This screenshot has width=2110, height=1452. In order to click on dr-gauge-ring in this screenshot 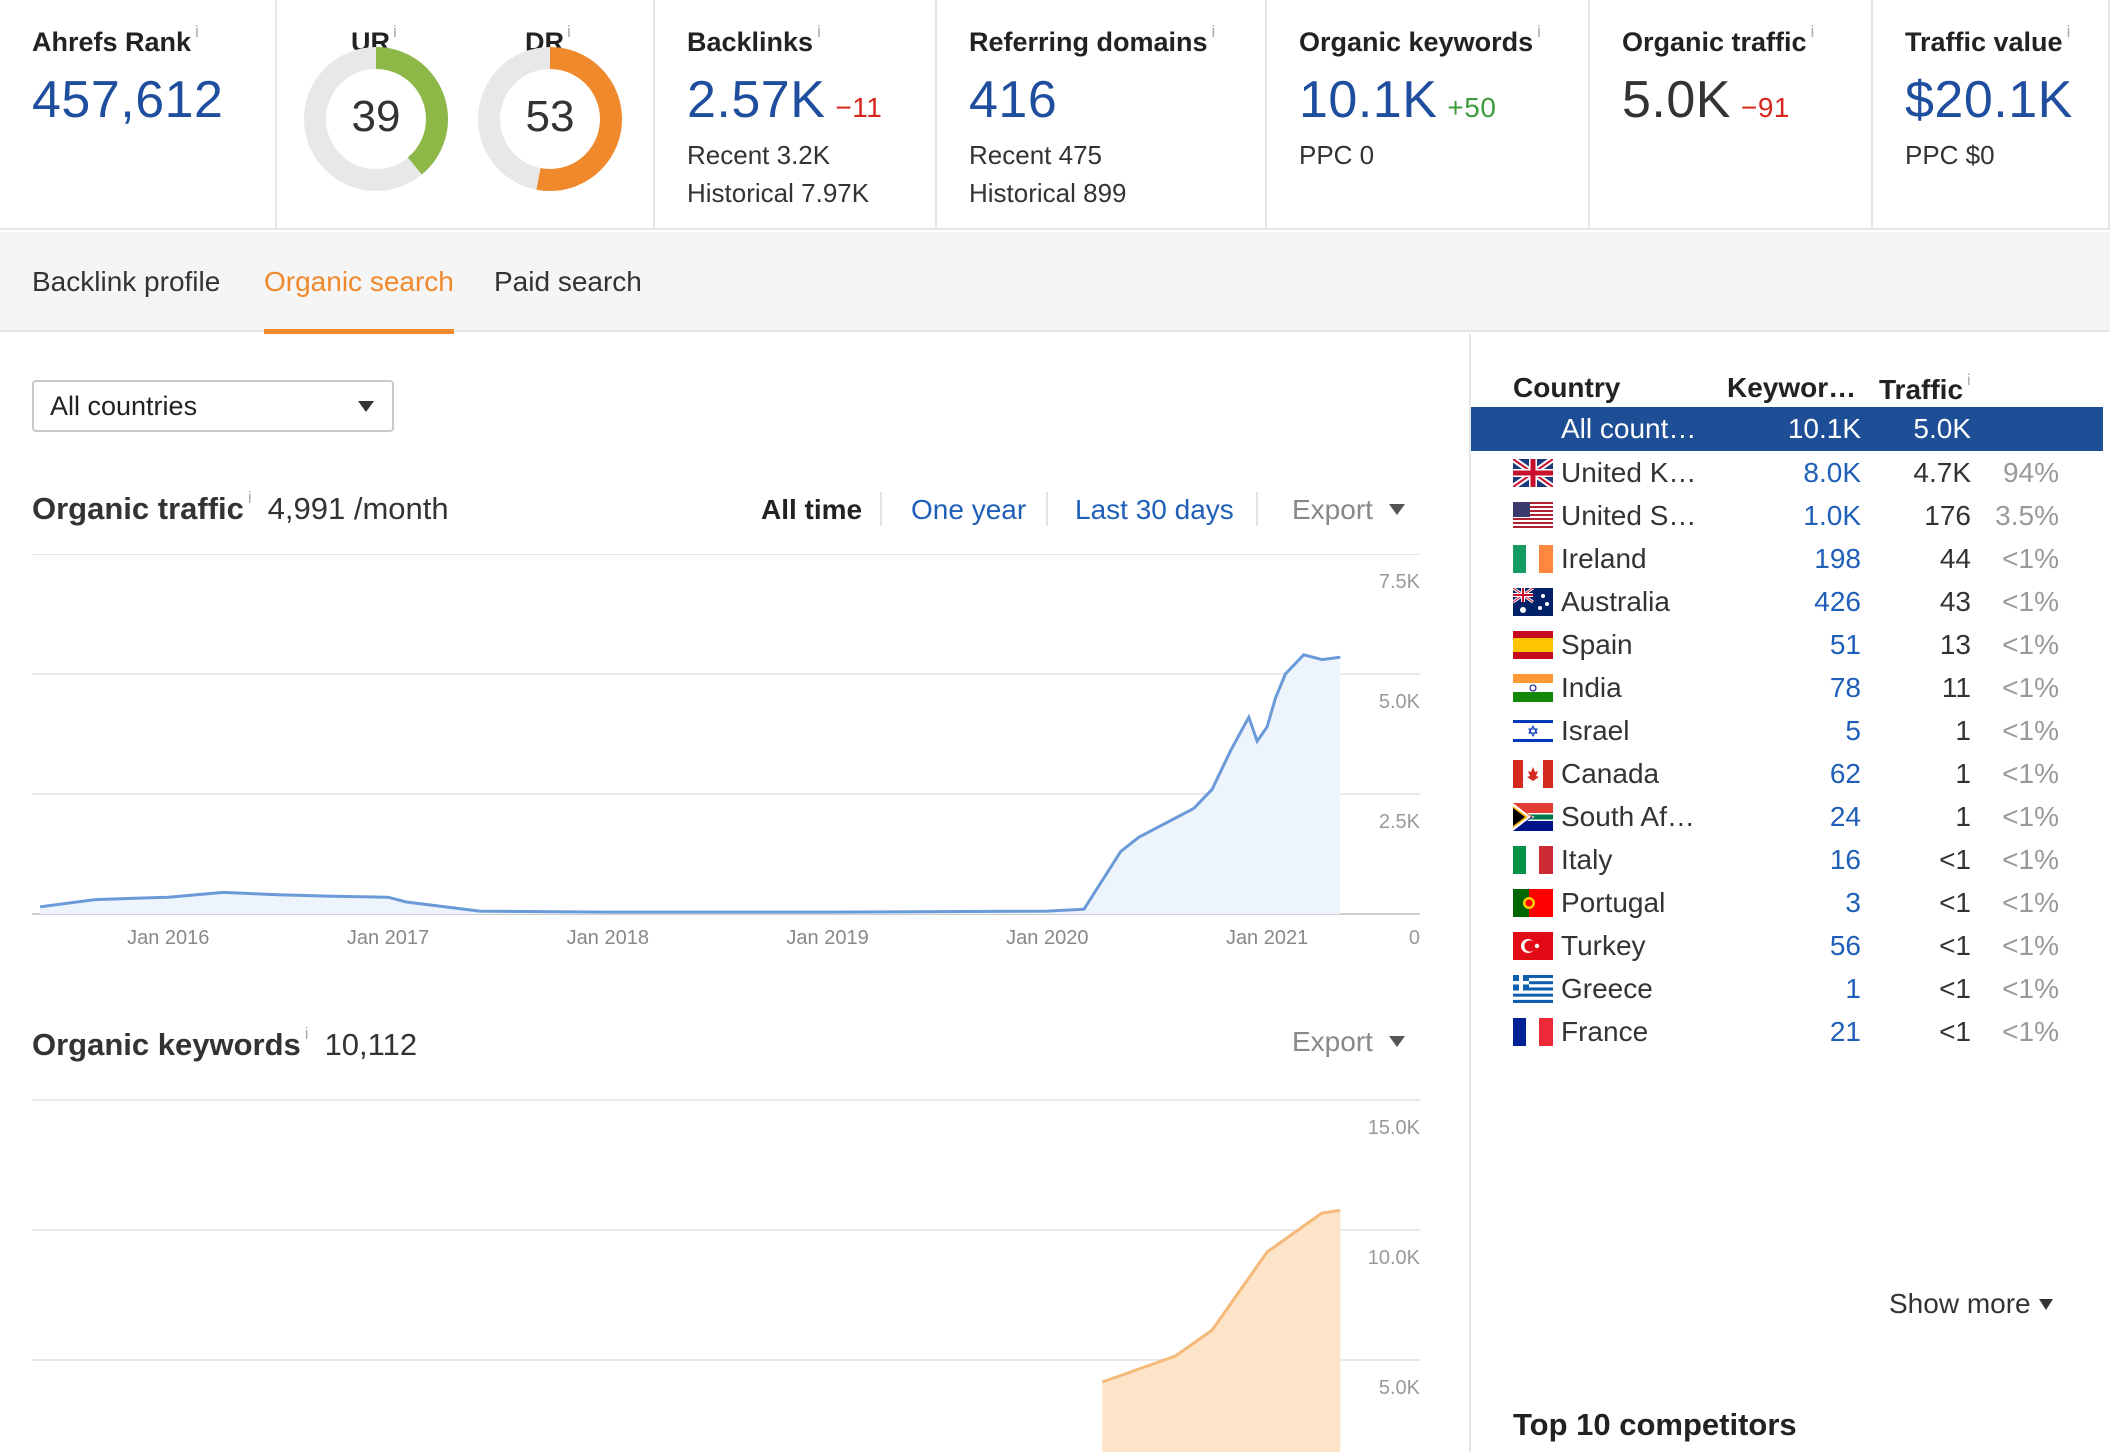, I will do `click(550, 119)`.